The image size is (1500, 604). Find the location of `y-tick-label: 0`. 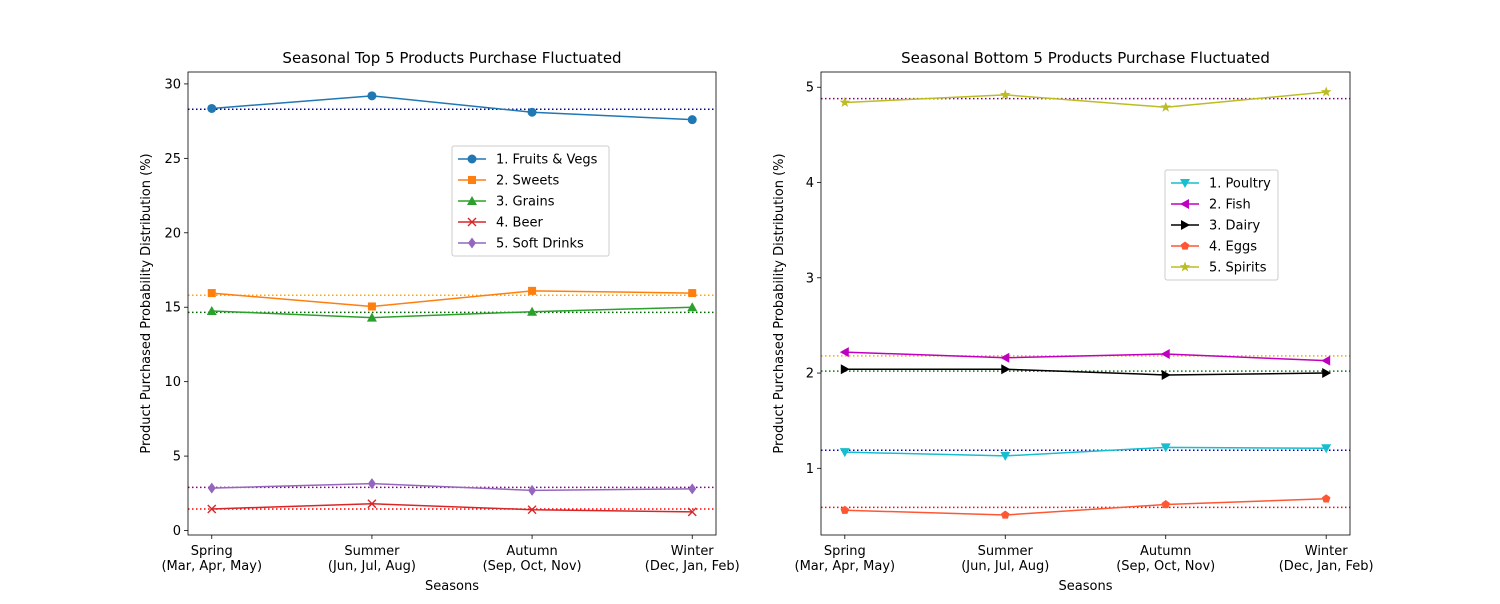

y-tick-label: 0 is located at coordinates (177, 531).